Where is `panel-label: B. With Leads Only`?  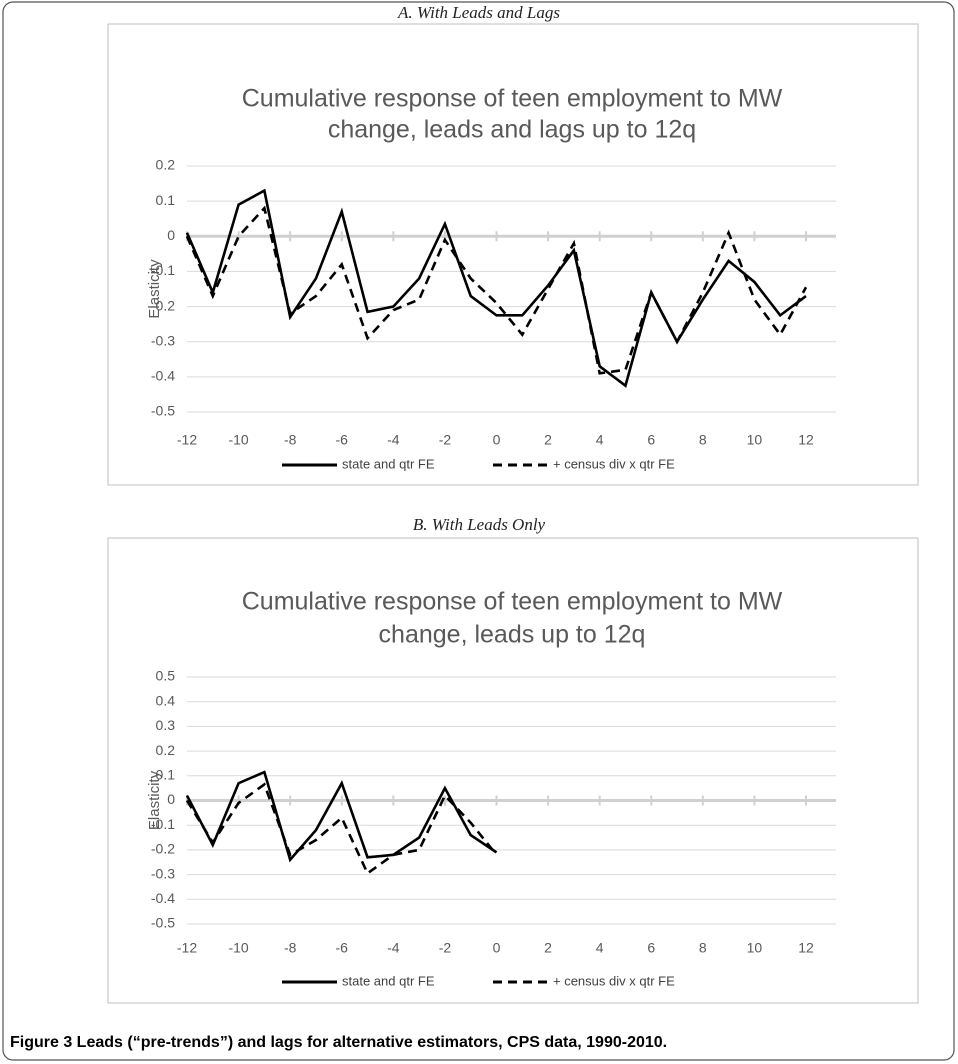 panel-label: B. With Leads Only is located at coordinates (479, 524).